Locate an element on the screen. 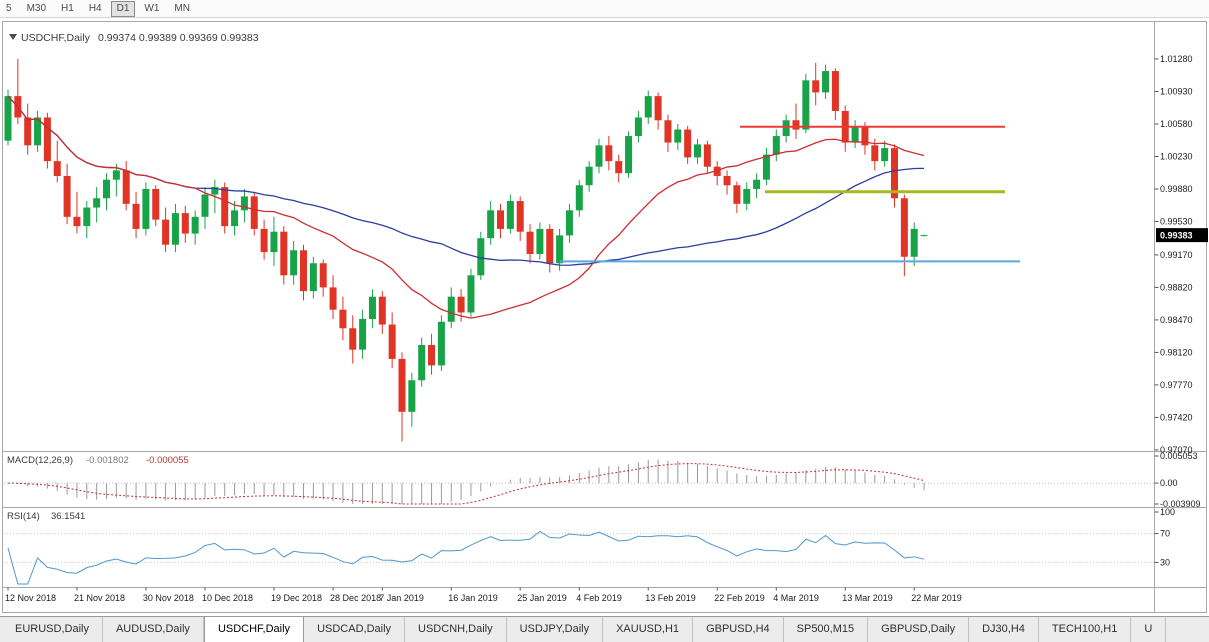 The height and width of the screenshot is (642, 1209). rsi-layer: 100 70 30 is located at coordinates (589, 546).